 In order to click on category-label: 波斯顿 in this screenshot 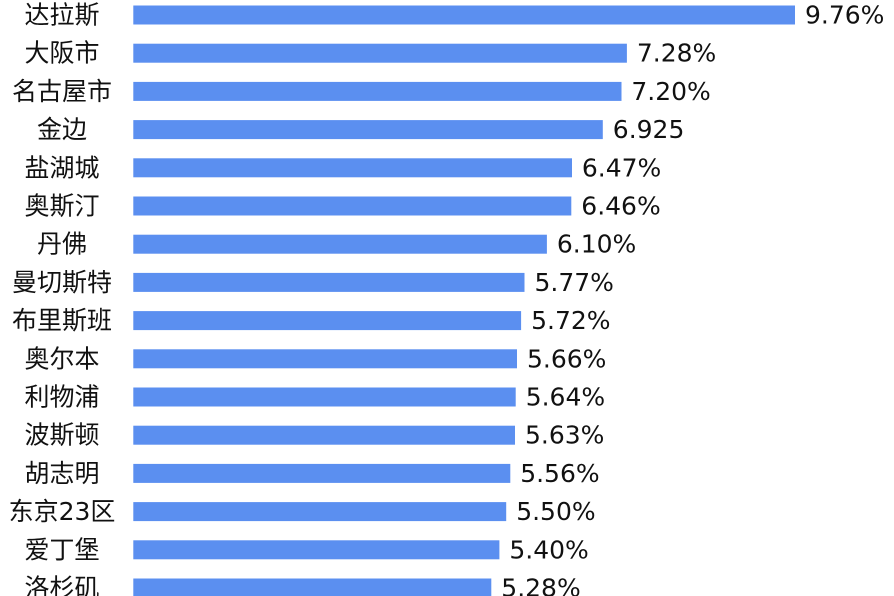, I will do `click(61, 435)`.